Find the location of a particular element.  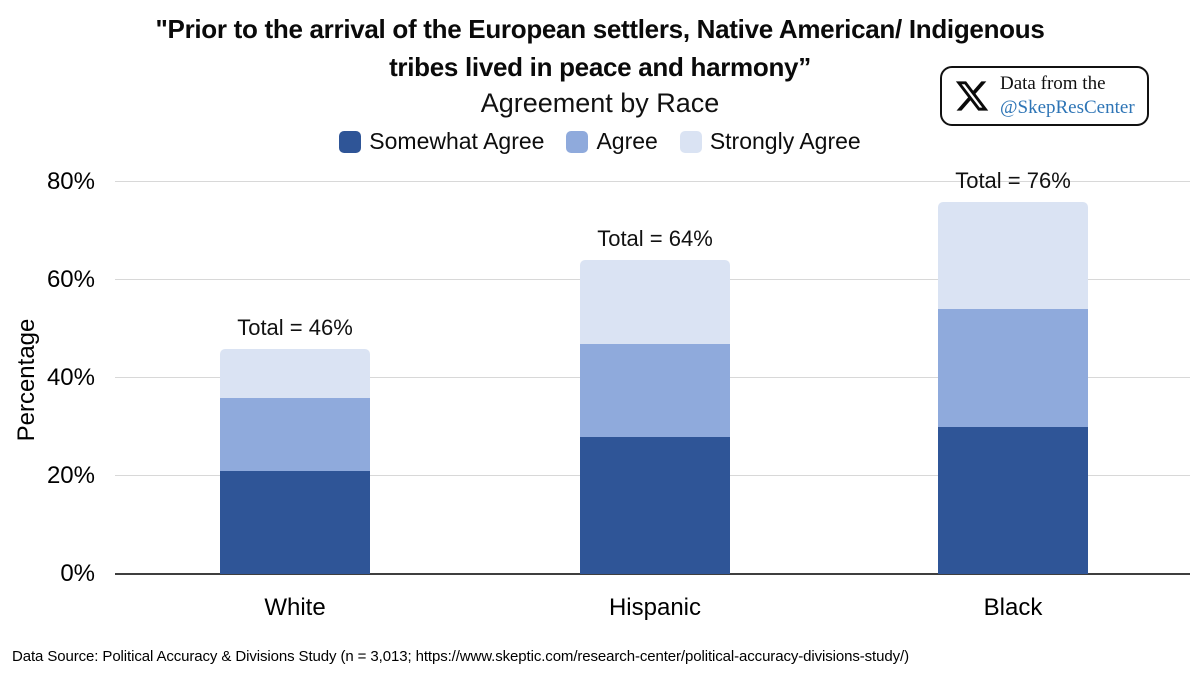

legend-label: Somewhat Agree is located at coordinates (457, 141).